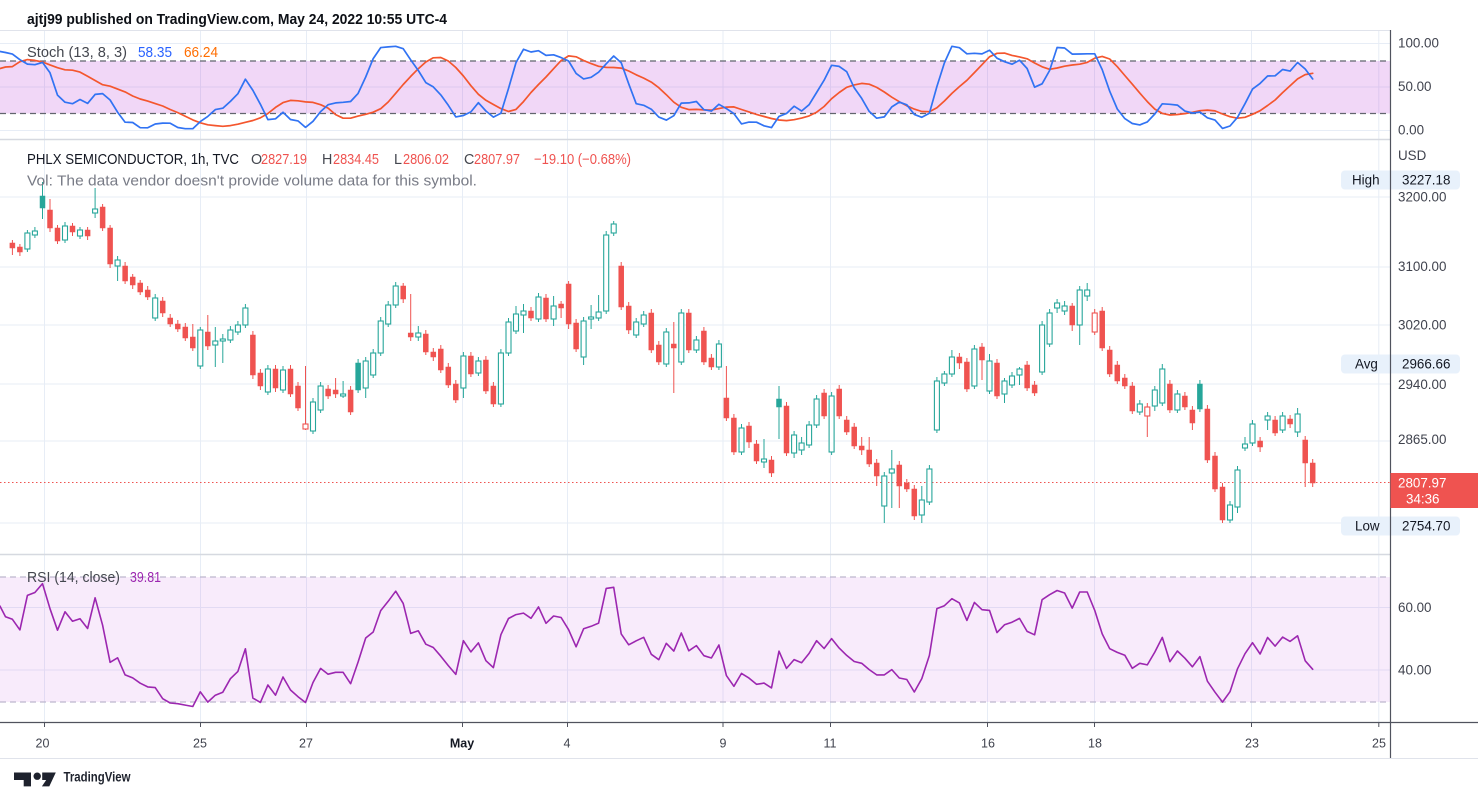 The height and width of the screenshot is (808, 1478). What do you see at coordinates (145, 578) in the screenshot?
I see `svg-text: 39.81` at bounding box center [145, 578].